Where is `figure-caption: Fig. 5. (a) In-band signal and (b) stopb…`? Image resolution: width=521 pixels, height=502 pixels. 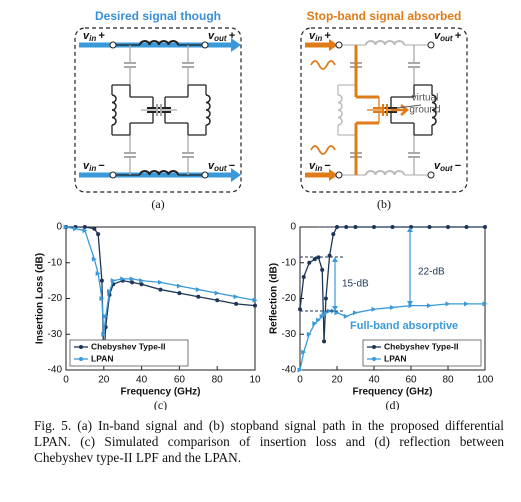
figure-caption: Fig. 5. (a) In-band signal and (b) stopb… is located at coordinates (269, 441).